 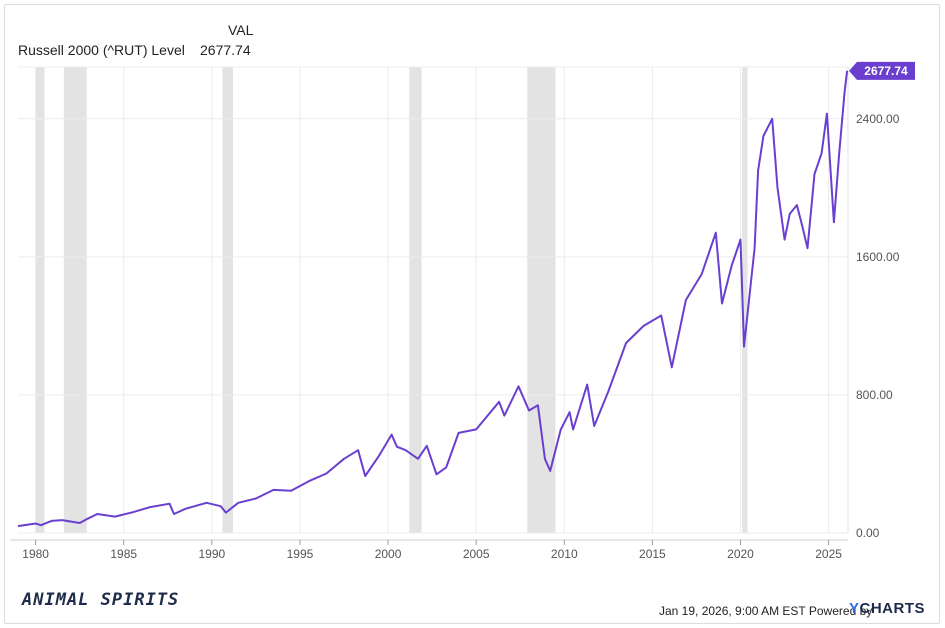 I want to click on legend-series-name: Russell 2000 (^RUT) Level, so click(x=101, y=50).